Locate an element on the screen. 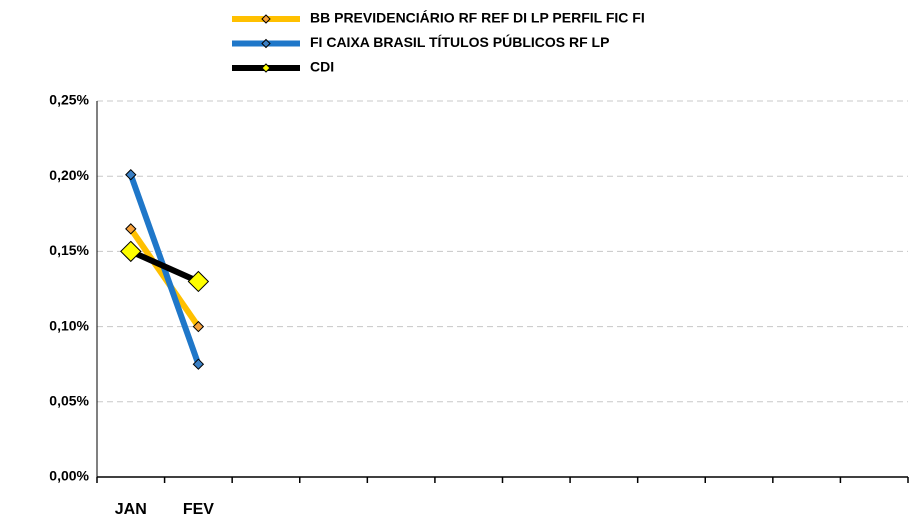 Image resolution: width=910 pixels, height=522 pixels. x-tick-label: JAN is located at coordinates (131, 509).